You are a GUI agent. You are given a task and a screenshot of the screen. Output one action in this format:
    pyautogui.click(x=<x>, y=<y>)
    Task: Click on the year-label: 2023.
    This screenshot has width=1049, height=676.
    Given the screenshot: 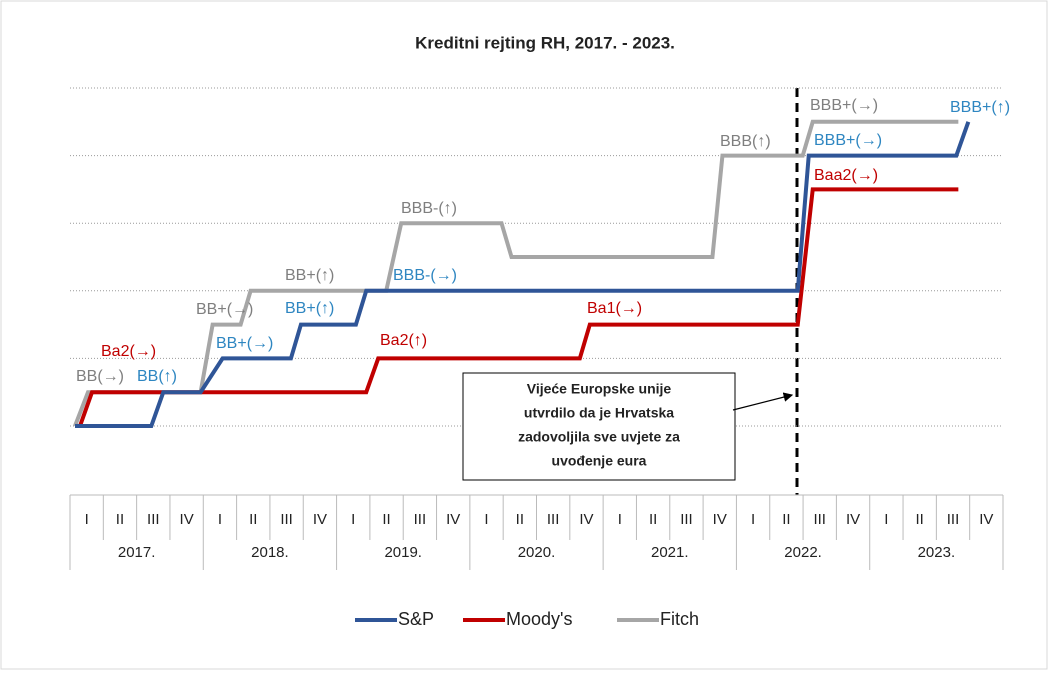 What is the action you would take?
    pyautogui.click(x=937, y=552)
    